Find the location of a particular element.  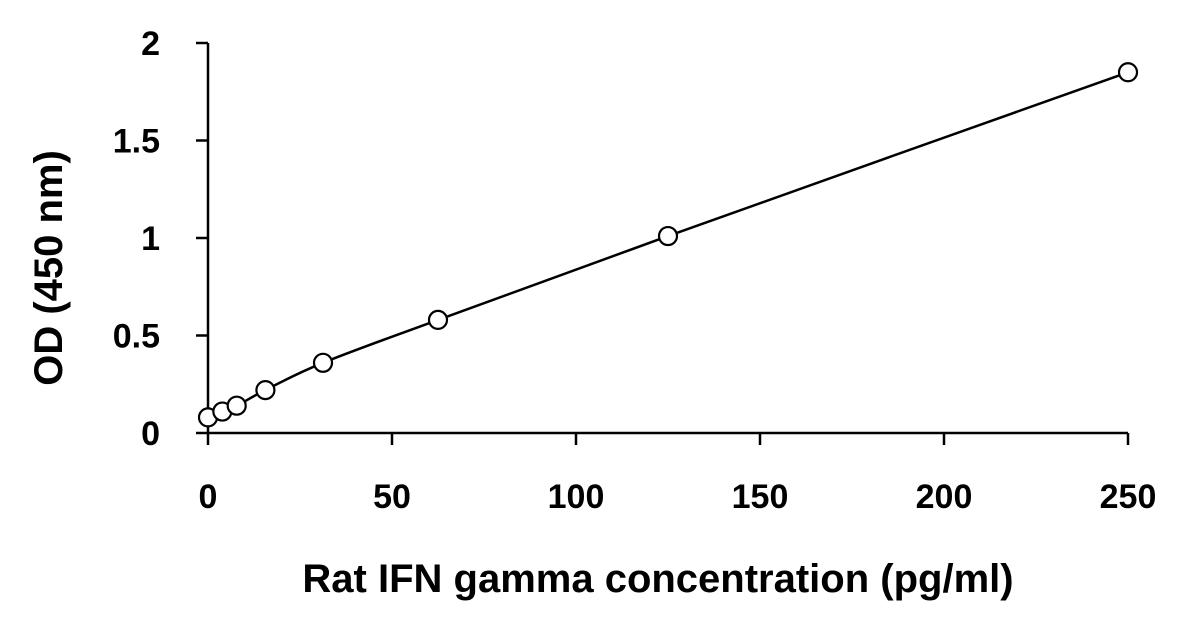

x-axis-title: Rat IFN gamma concentration (pg/ml) is located at coordinates (657, 579).